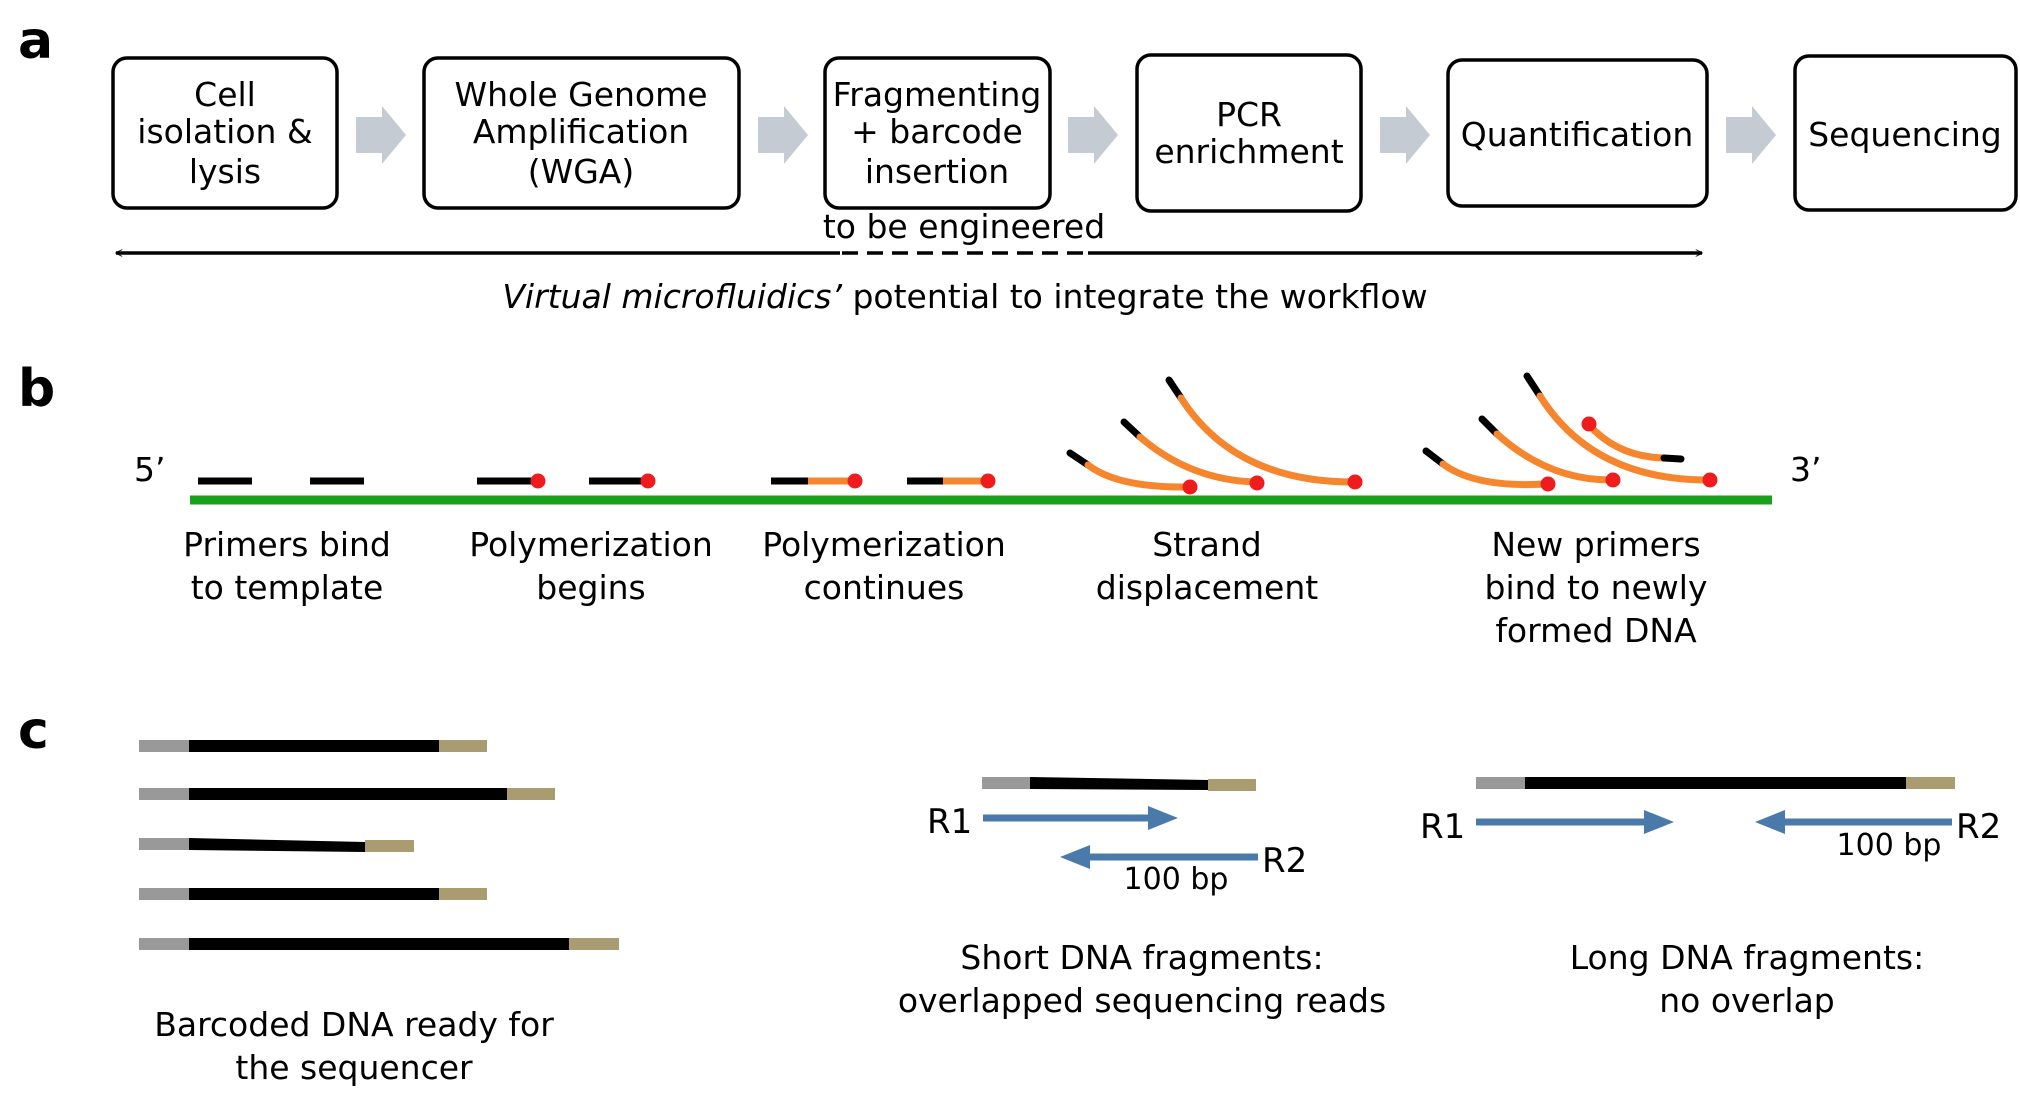 This screenshot has height=1096, width=2020. Describe the element at coordinates (884, 587) in the screenshot. I see `stage-label-line: continues` at that location.